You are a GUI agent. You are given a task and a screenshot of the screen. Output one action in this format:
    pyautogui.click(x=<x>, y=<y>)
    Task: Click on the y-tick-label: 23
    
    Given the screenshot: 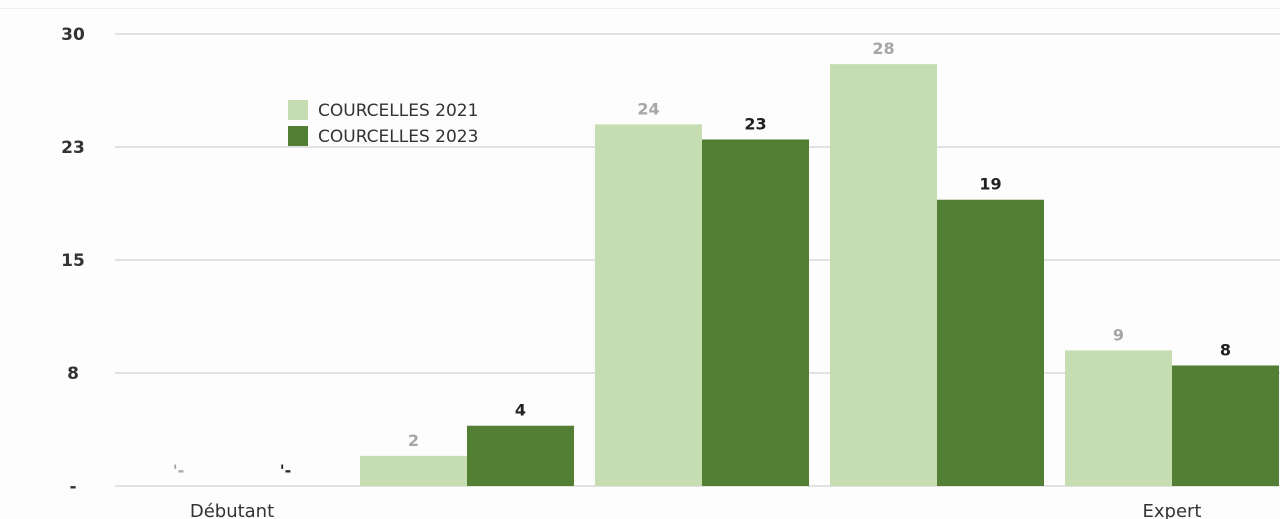 What is the action you would take?
    pyautogui.click(x=73, y=148)
    